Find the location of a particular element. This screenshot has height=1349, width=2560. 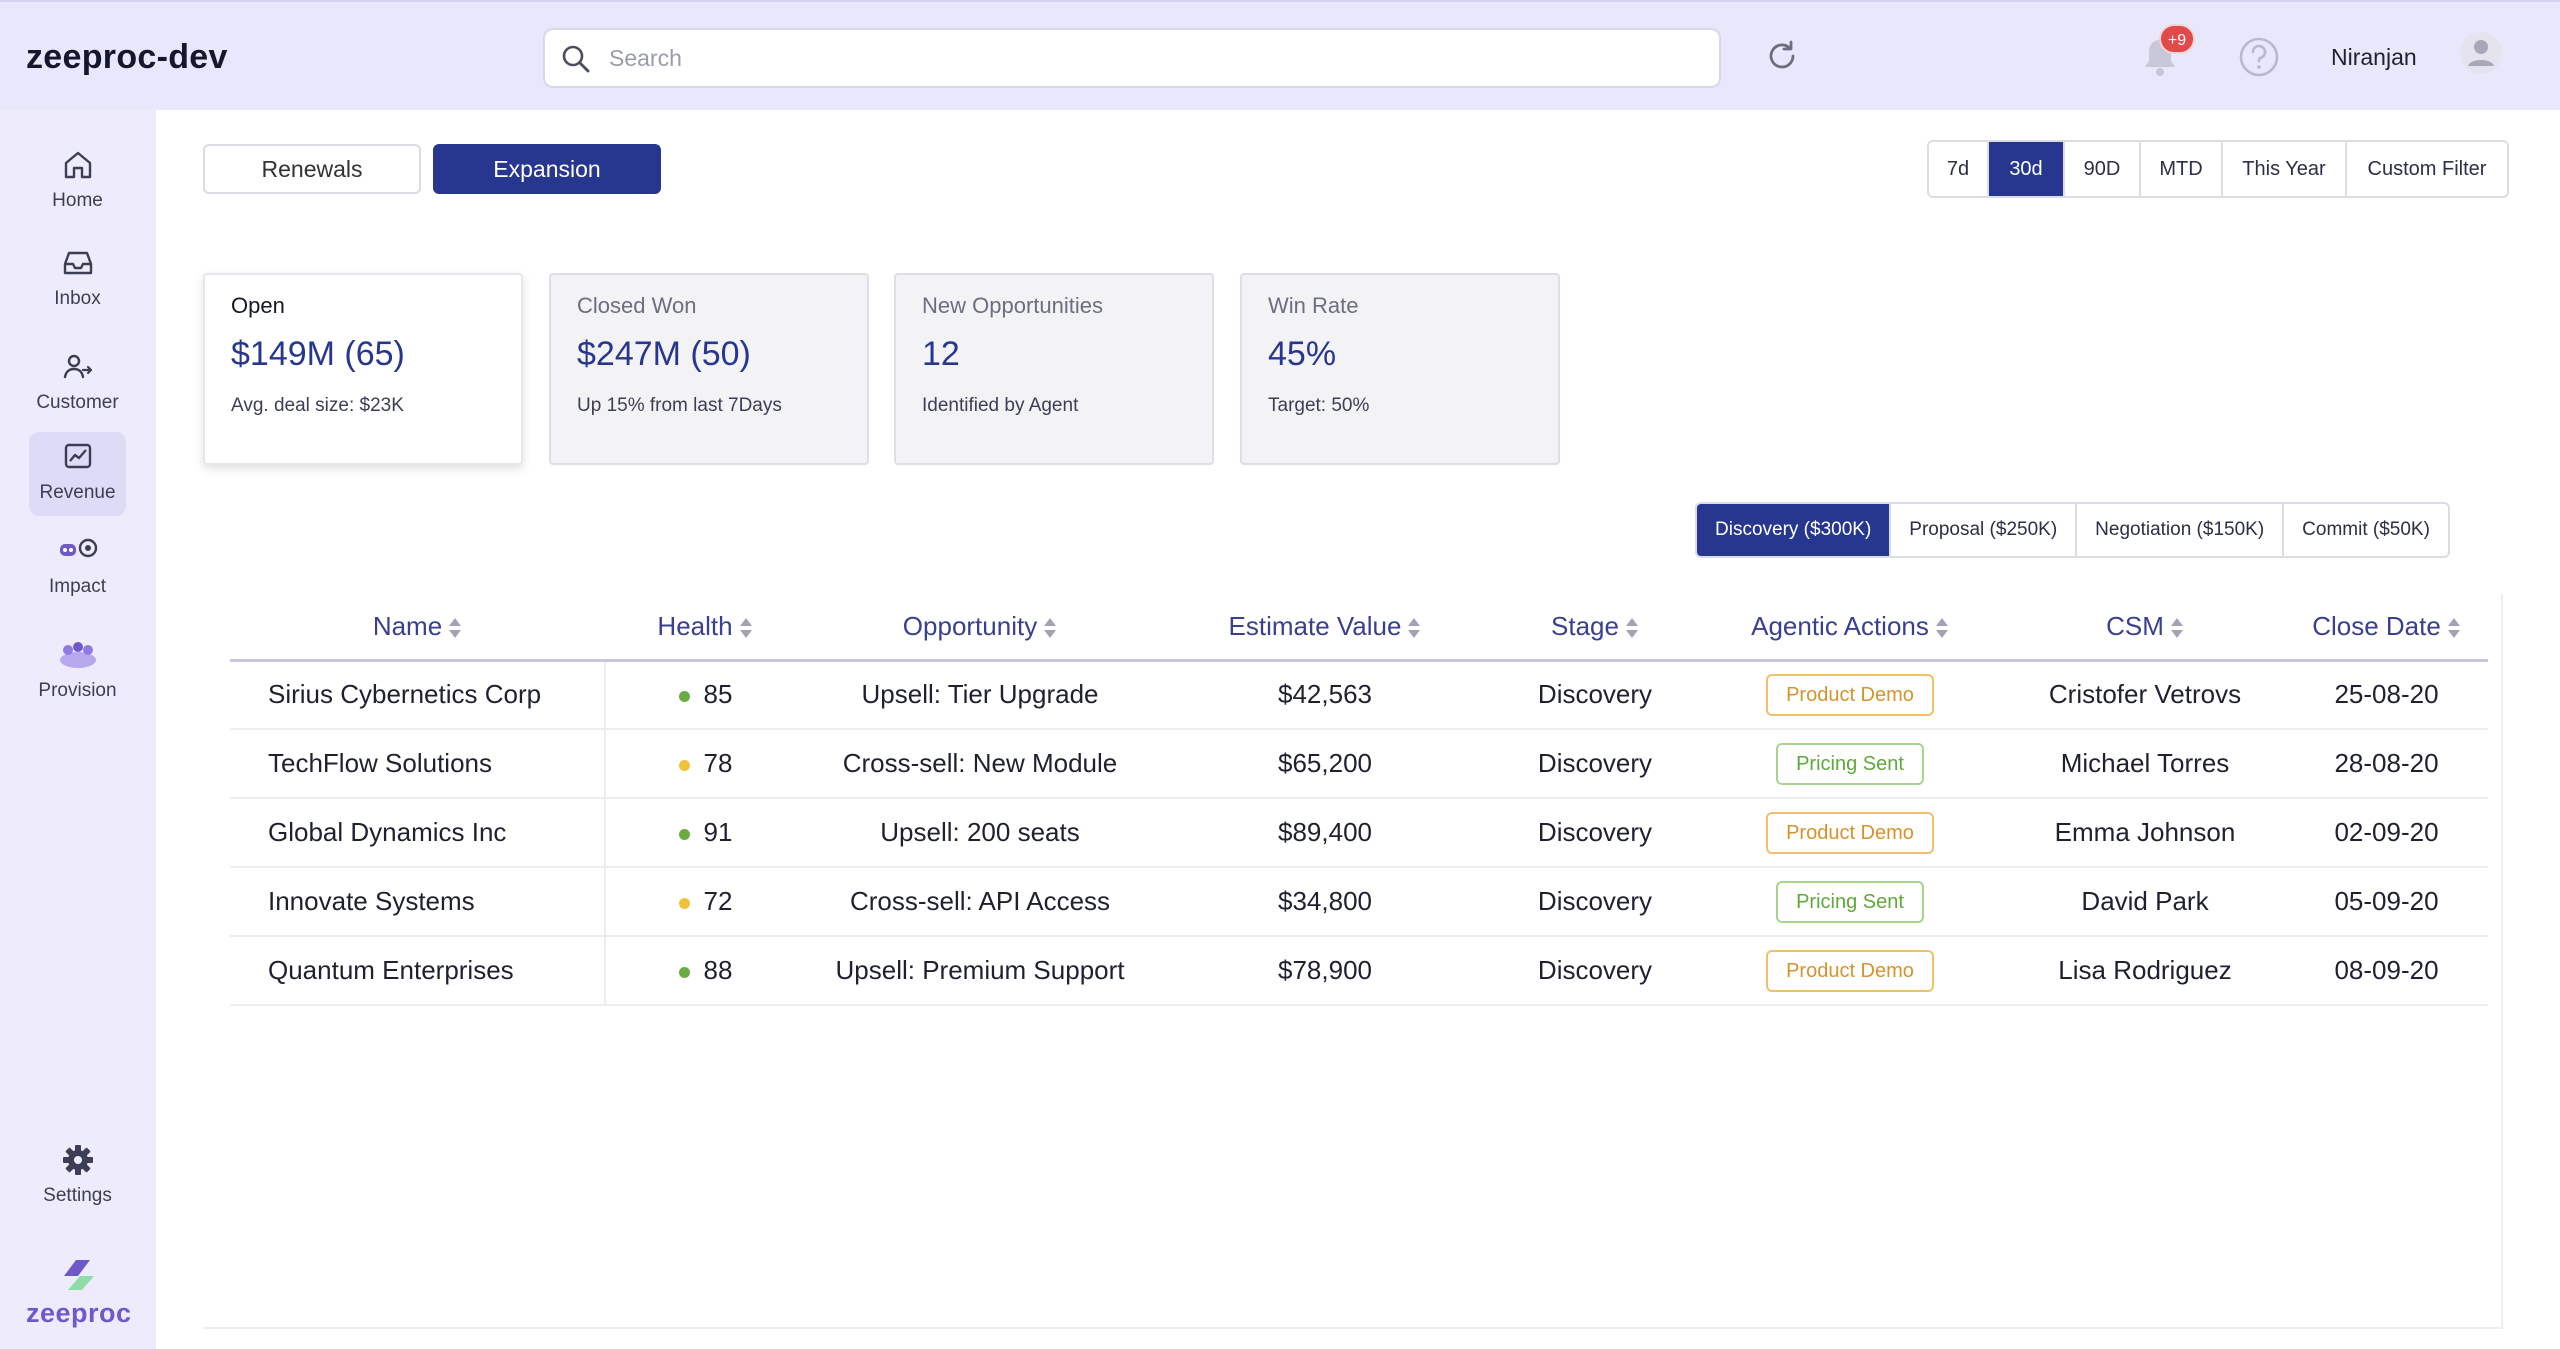

cell-csm: David Park is located at coordinates (2145, 902).